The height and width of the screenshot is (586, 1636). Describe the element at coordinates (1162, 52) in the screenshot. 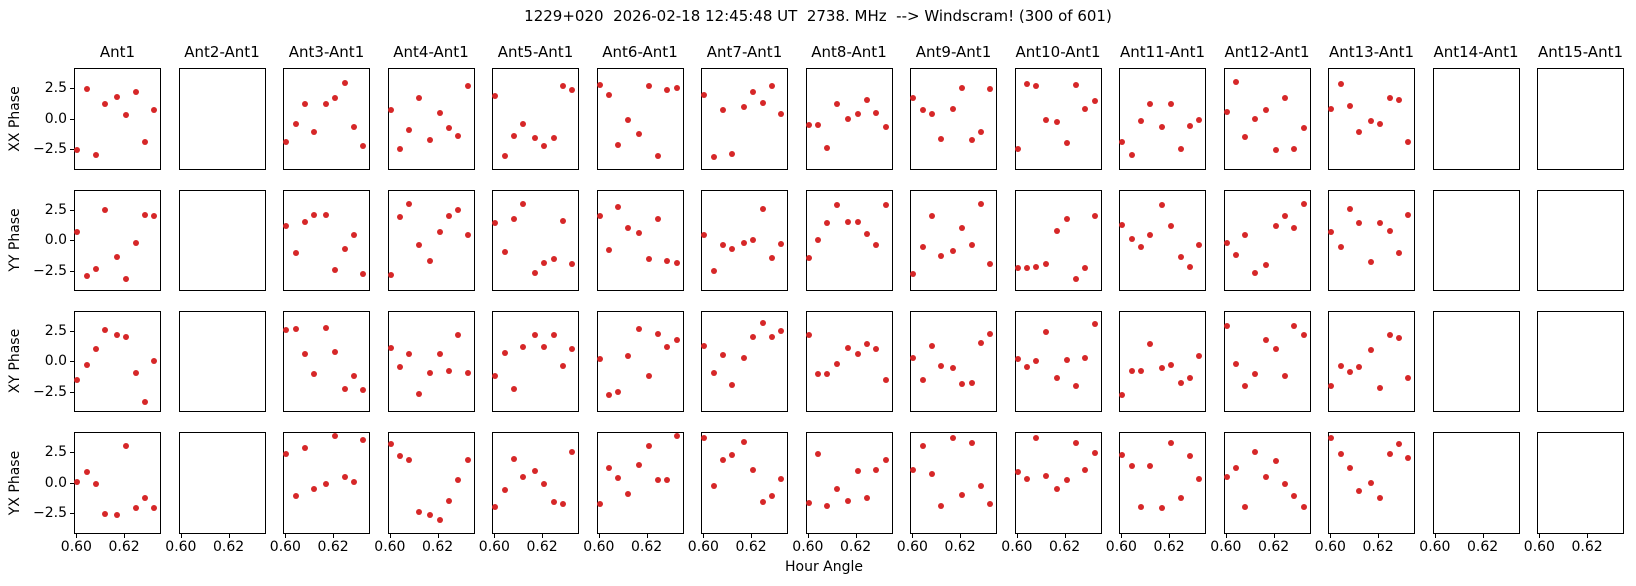

I see `subplot-column-title: Ant11-Ant1` at that location.